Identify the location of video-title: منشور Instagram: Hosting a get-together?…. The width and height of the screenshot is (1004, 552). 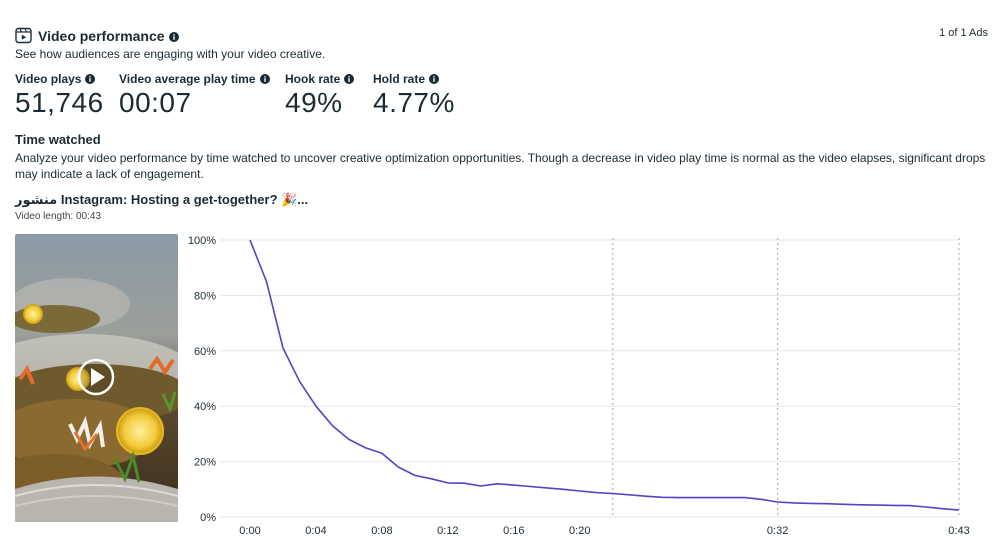
(162, 199).